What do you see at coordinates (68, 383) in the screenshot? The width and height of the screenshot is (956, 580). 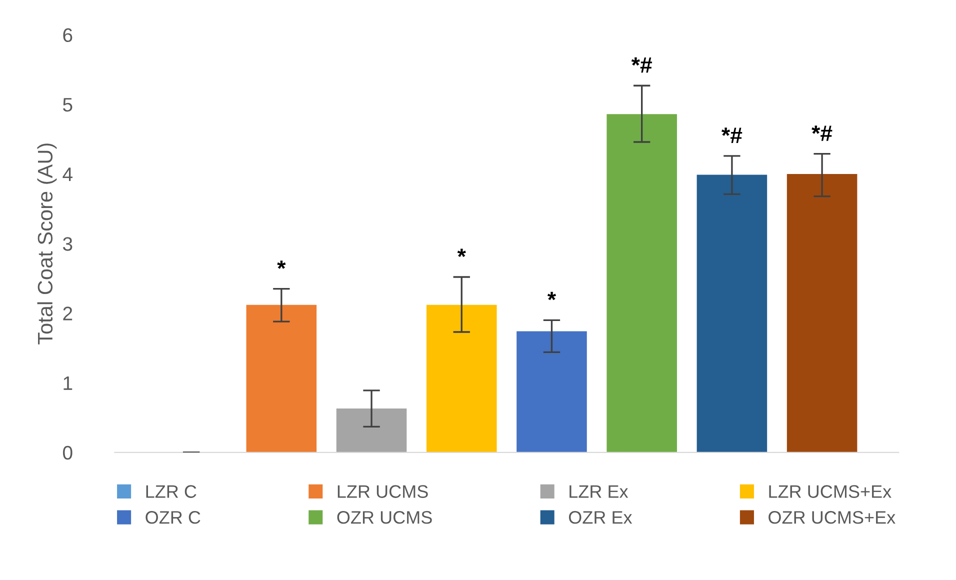 I see `y-tick-label: 1` at bounding box center [68, 383].